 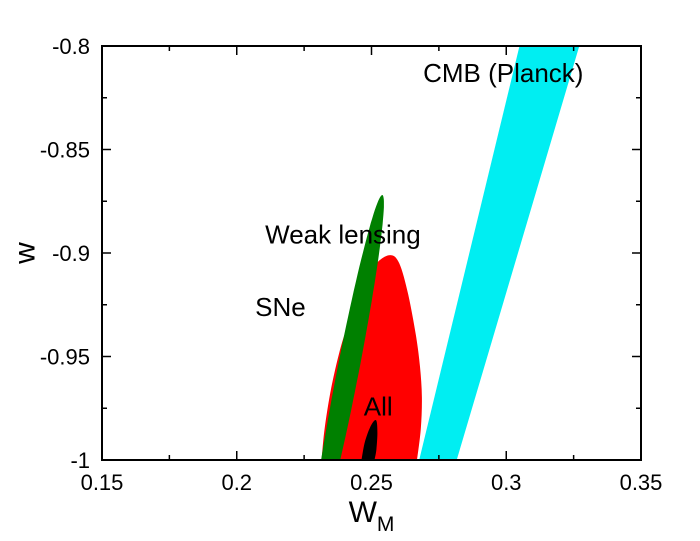 I want to click on x-axis-label-subscript: M, so click(x=386, y=524).